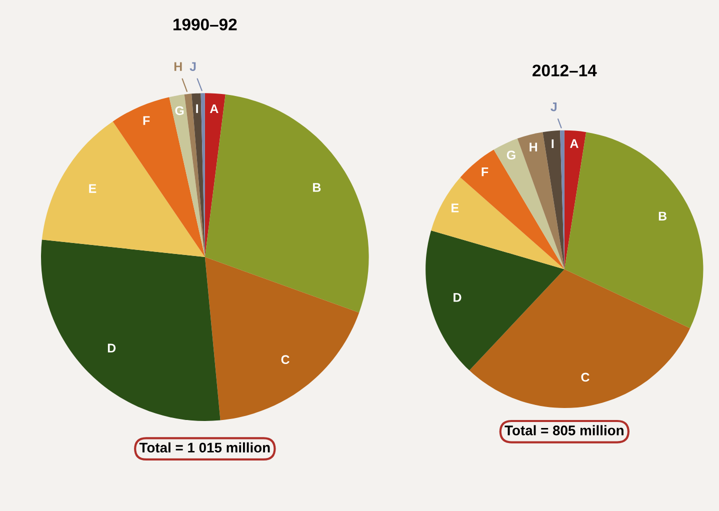 The width and height of the screenshot is (719, 511). Describe the element at coordinates (204, 447) in the screenshot. I see `text: Total = 1 015 million` at that location.